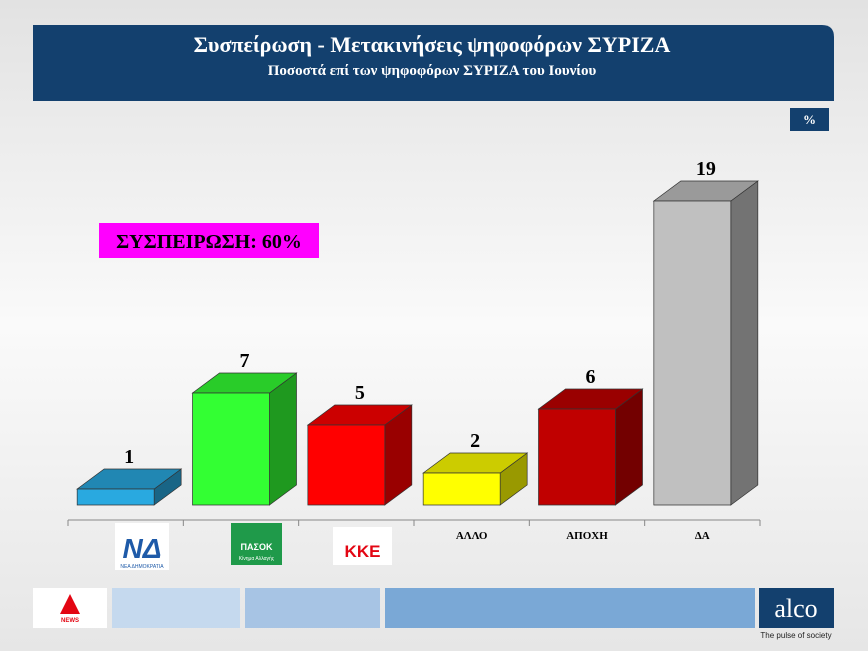 The image size is (868, 651). What do you see at coordinates (472, 536) in the screenshot?
I see `x-tick-label: ΑΛΛΟ` at bounding box center [472, 536].